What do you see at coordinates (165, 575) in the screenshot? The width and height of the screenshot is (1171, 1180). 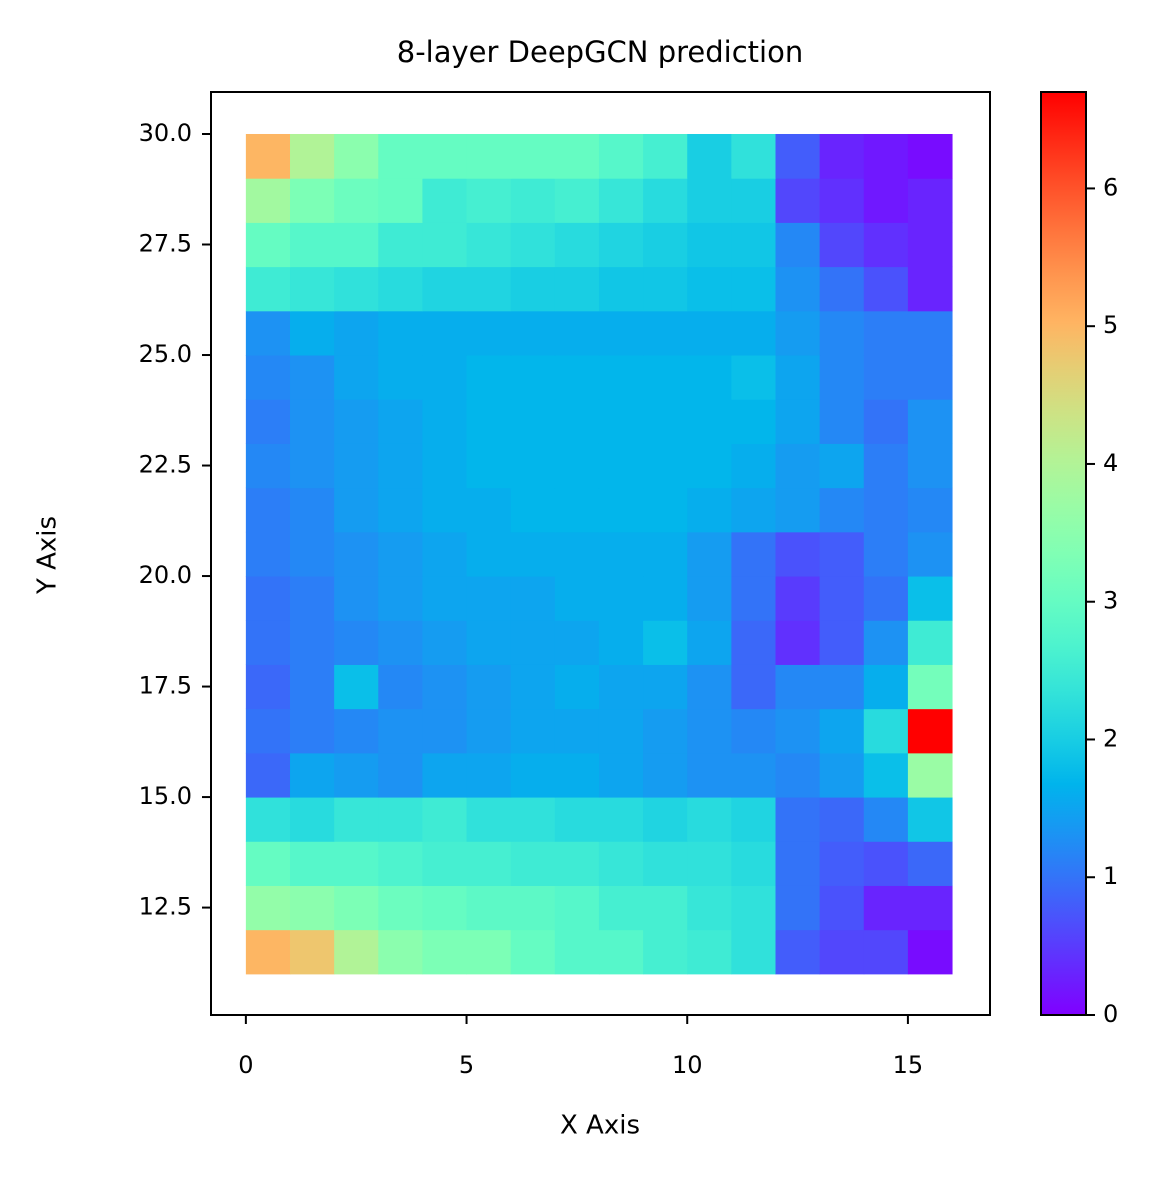 I see `y-tick-label: 20.0` at bounding box center [165, 575].